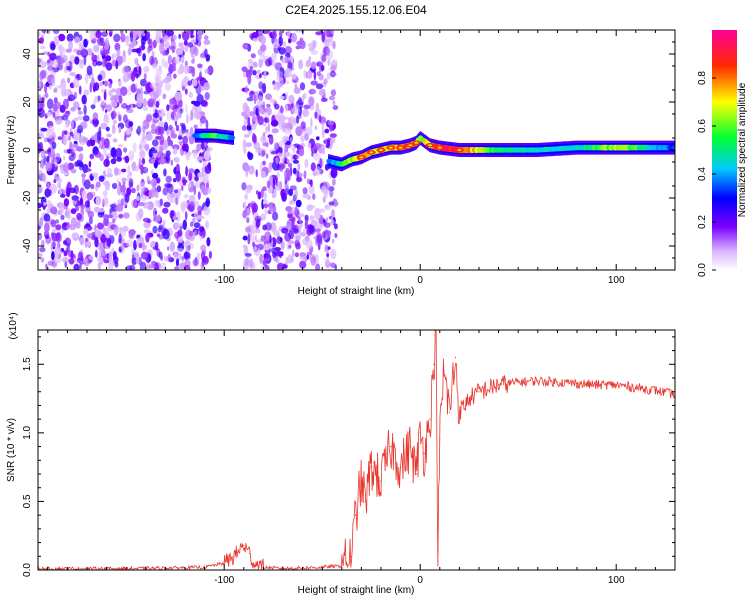 This screenshot has width=750, height=600. Describe the element at coordinates (702, 222) in the screenshot. I see `colorbar-tick-label: 0.2` at that location.